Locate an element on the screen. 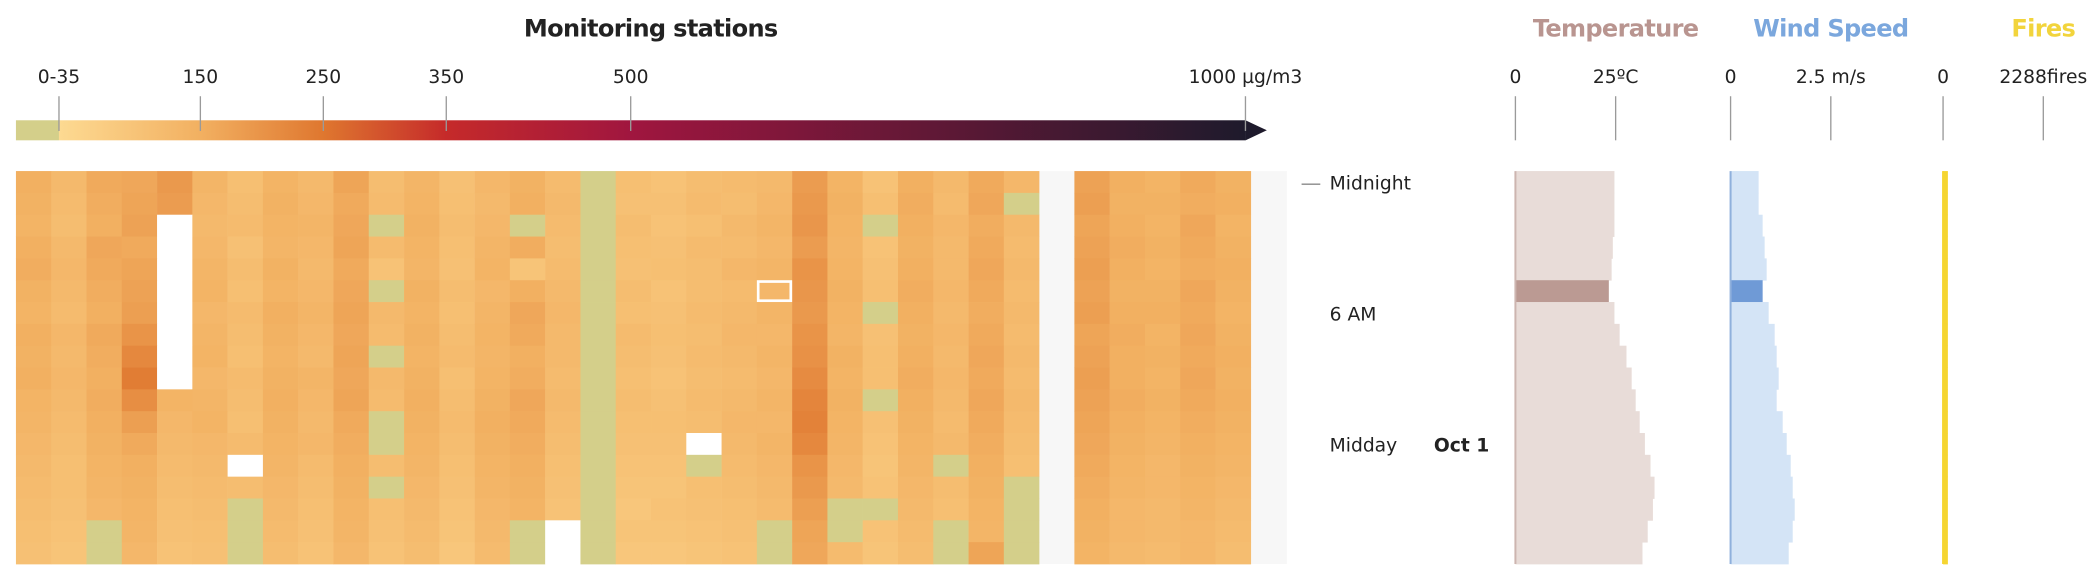 The height and width of the screenshot is (576, 2098). tick-label: 25ºC is located at coordinates (1616, 77).